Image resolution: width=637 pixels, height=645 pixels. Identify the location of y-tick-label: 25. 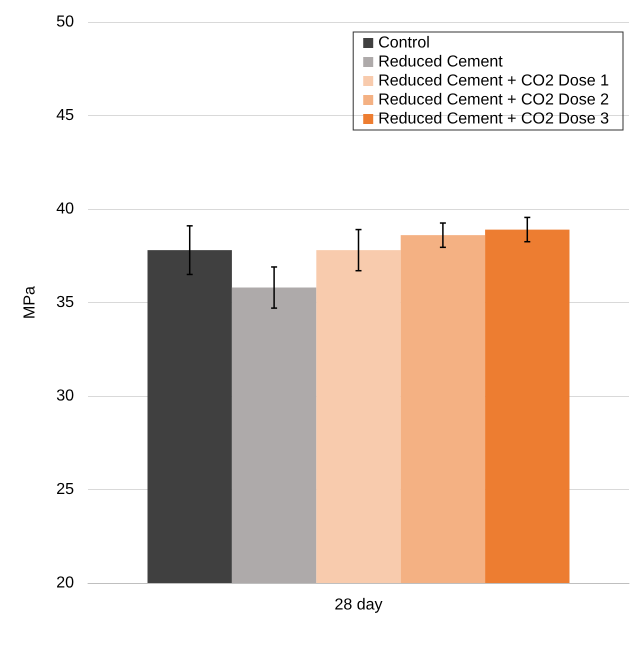
(65, 489).